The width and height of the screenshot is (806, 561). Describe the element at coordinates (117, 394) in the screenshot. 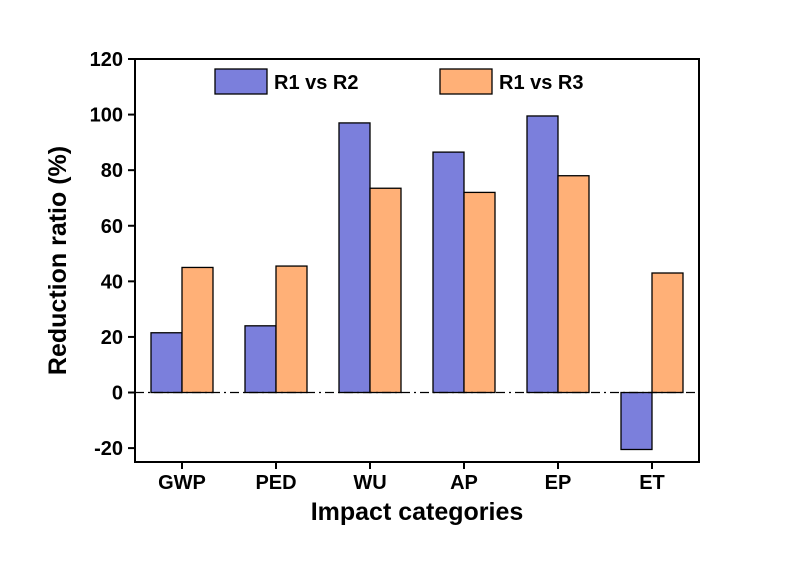

I see `y-tick-label: 0` at that location.